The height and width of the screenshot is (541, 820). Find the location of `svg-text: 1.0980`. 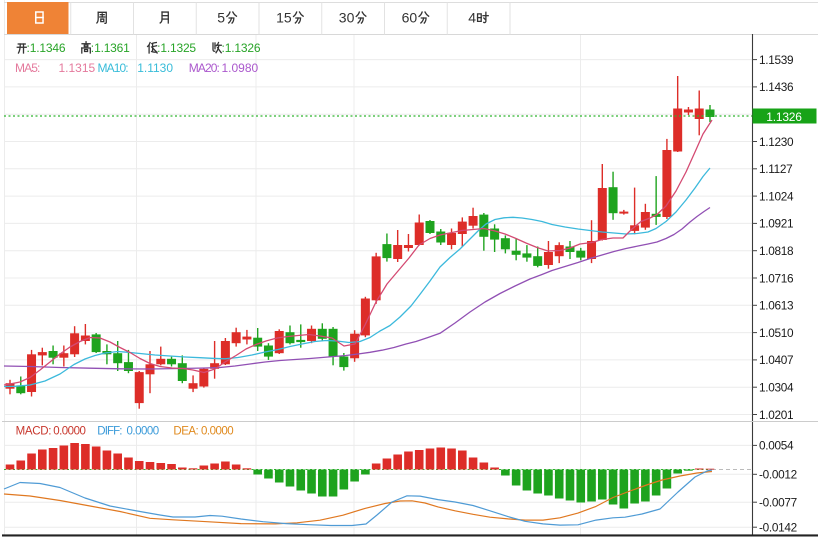

svg-text: 1.0980 is located at coordinates (240, 68).